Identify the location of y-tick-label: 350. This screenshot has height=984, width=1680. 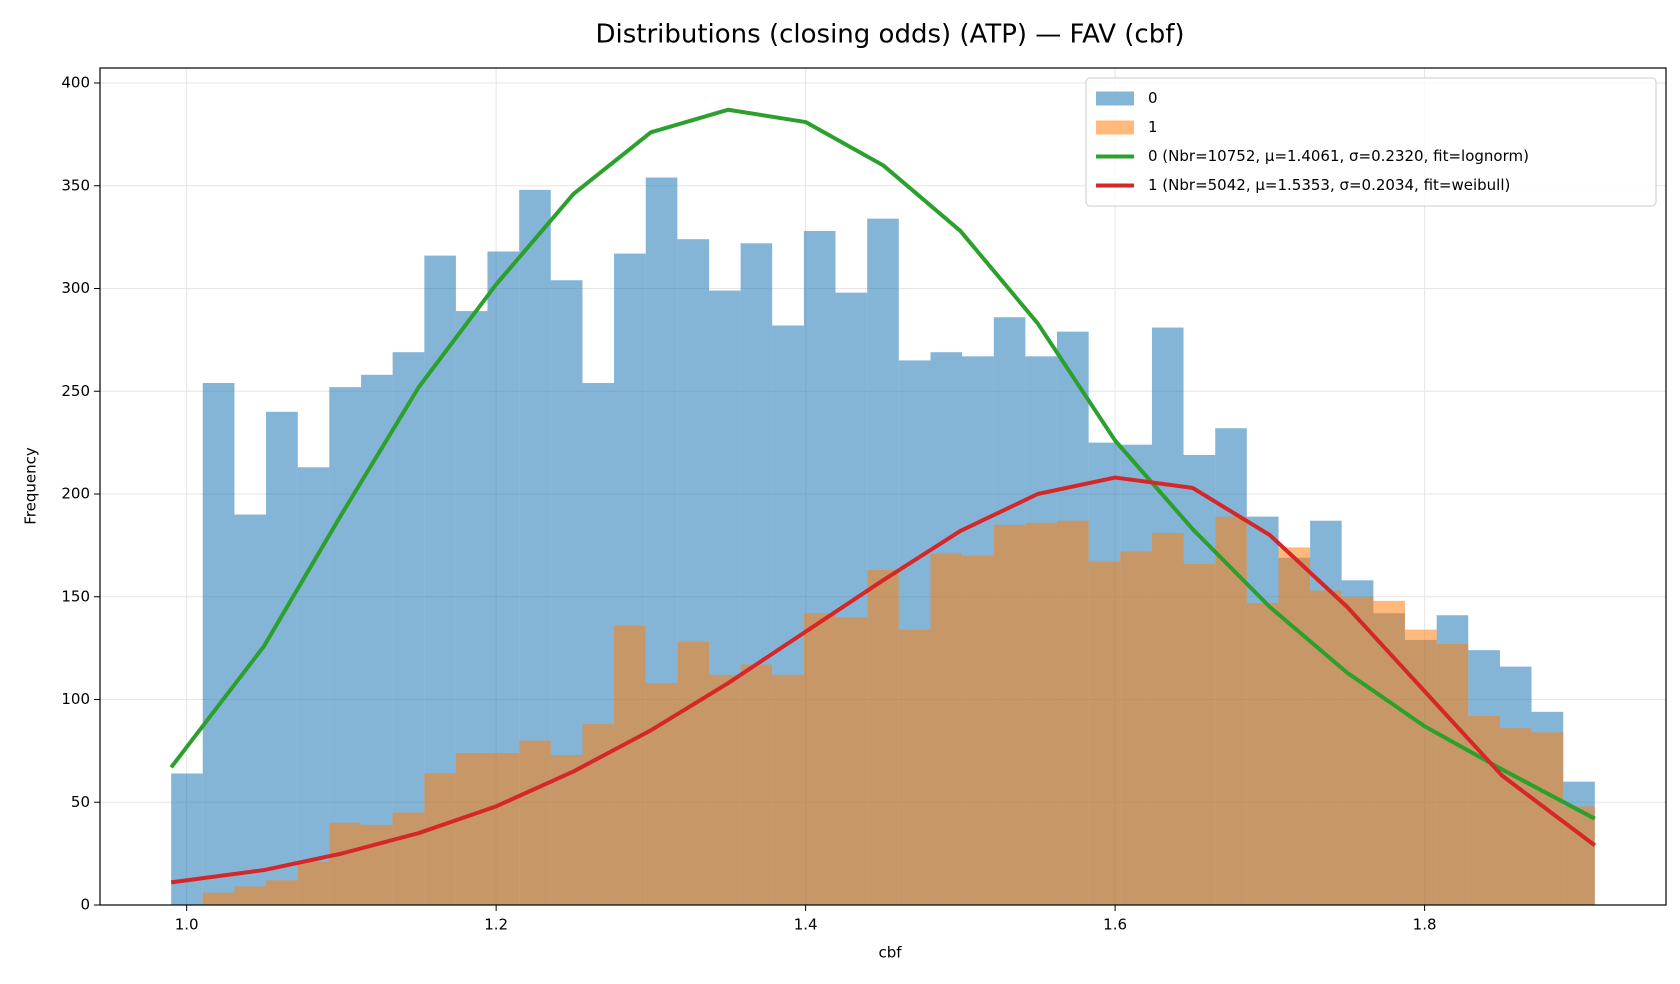
(75, 185).